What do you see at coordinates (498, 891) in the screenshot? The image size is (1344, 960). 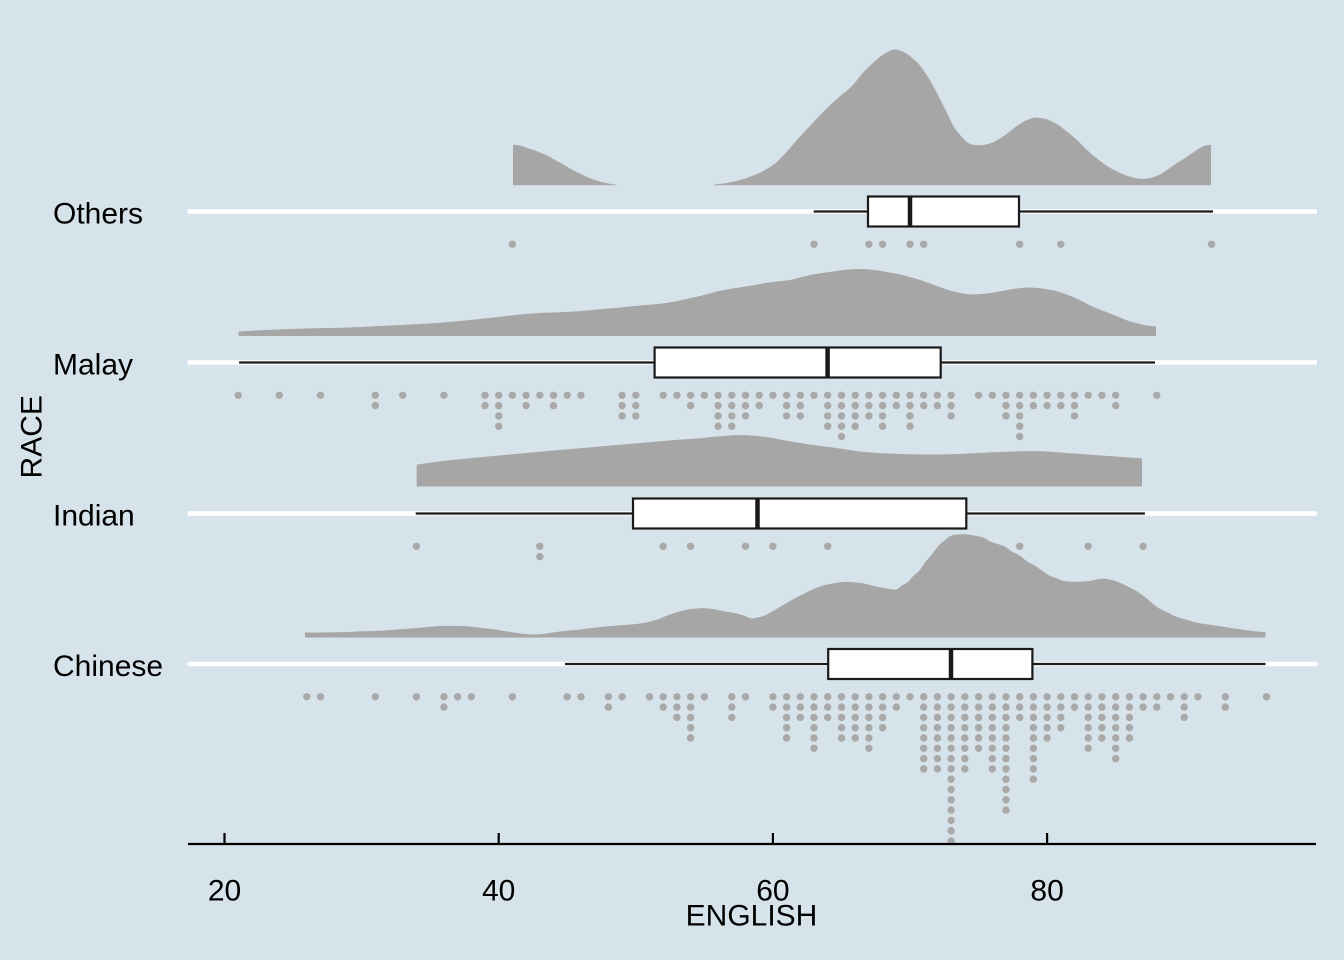 I see `svg-text: 40` at bounding box center [498, 891].